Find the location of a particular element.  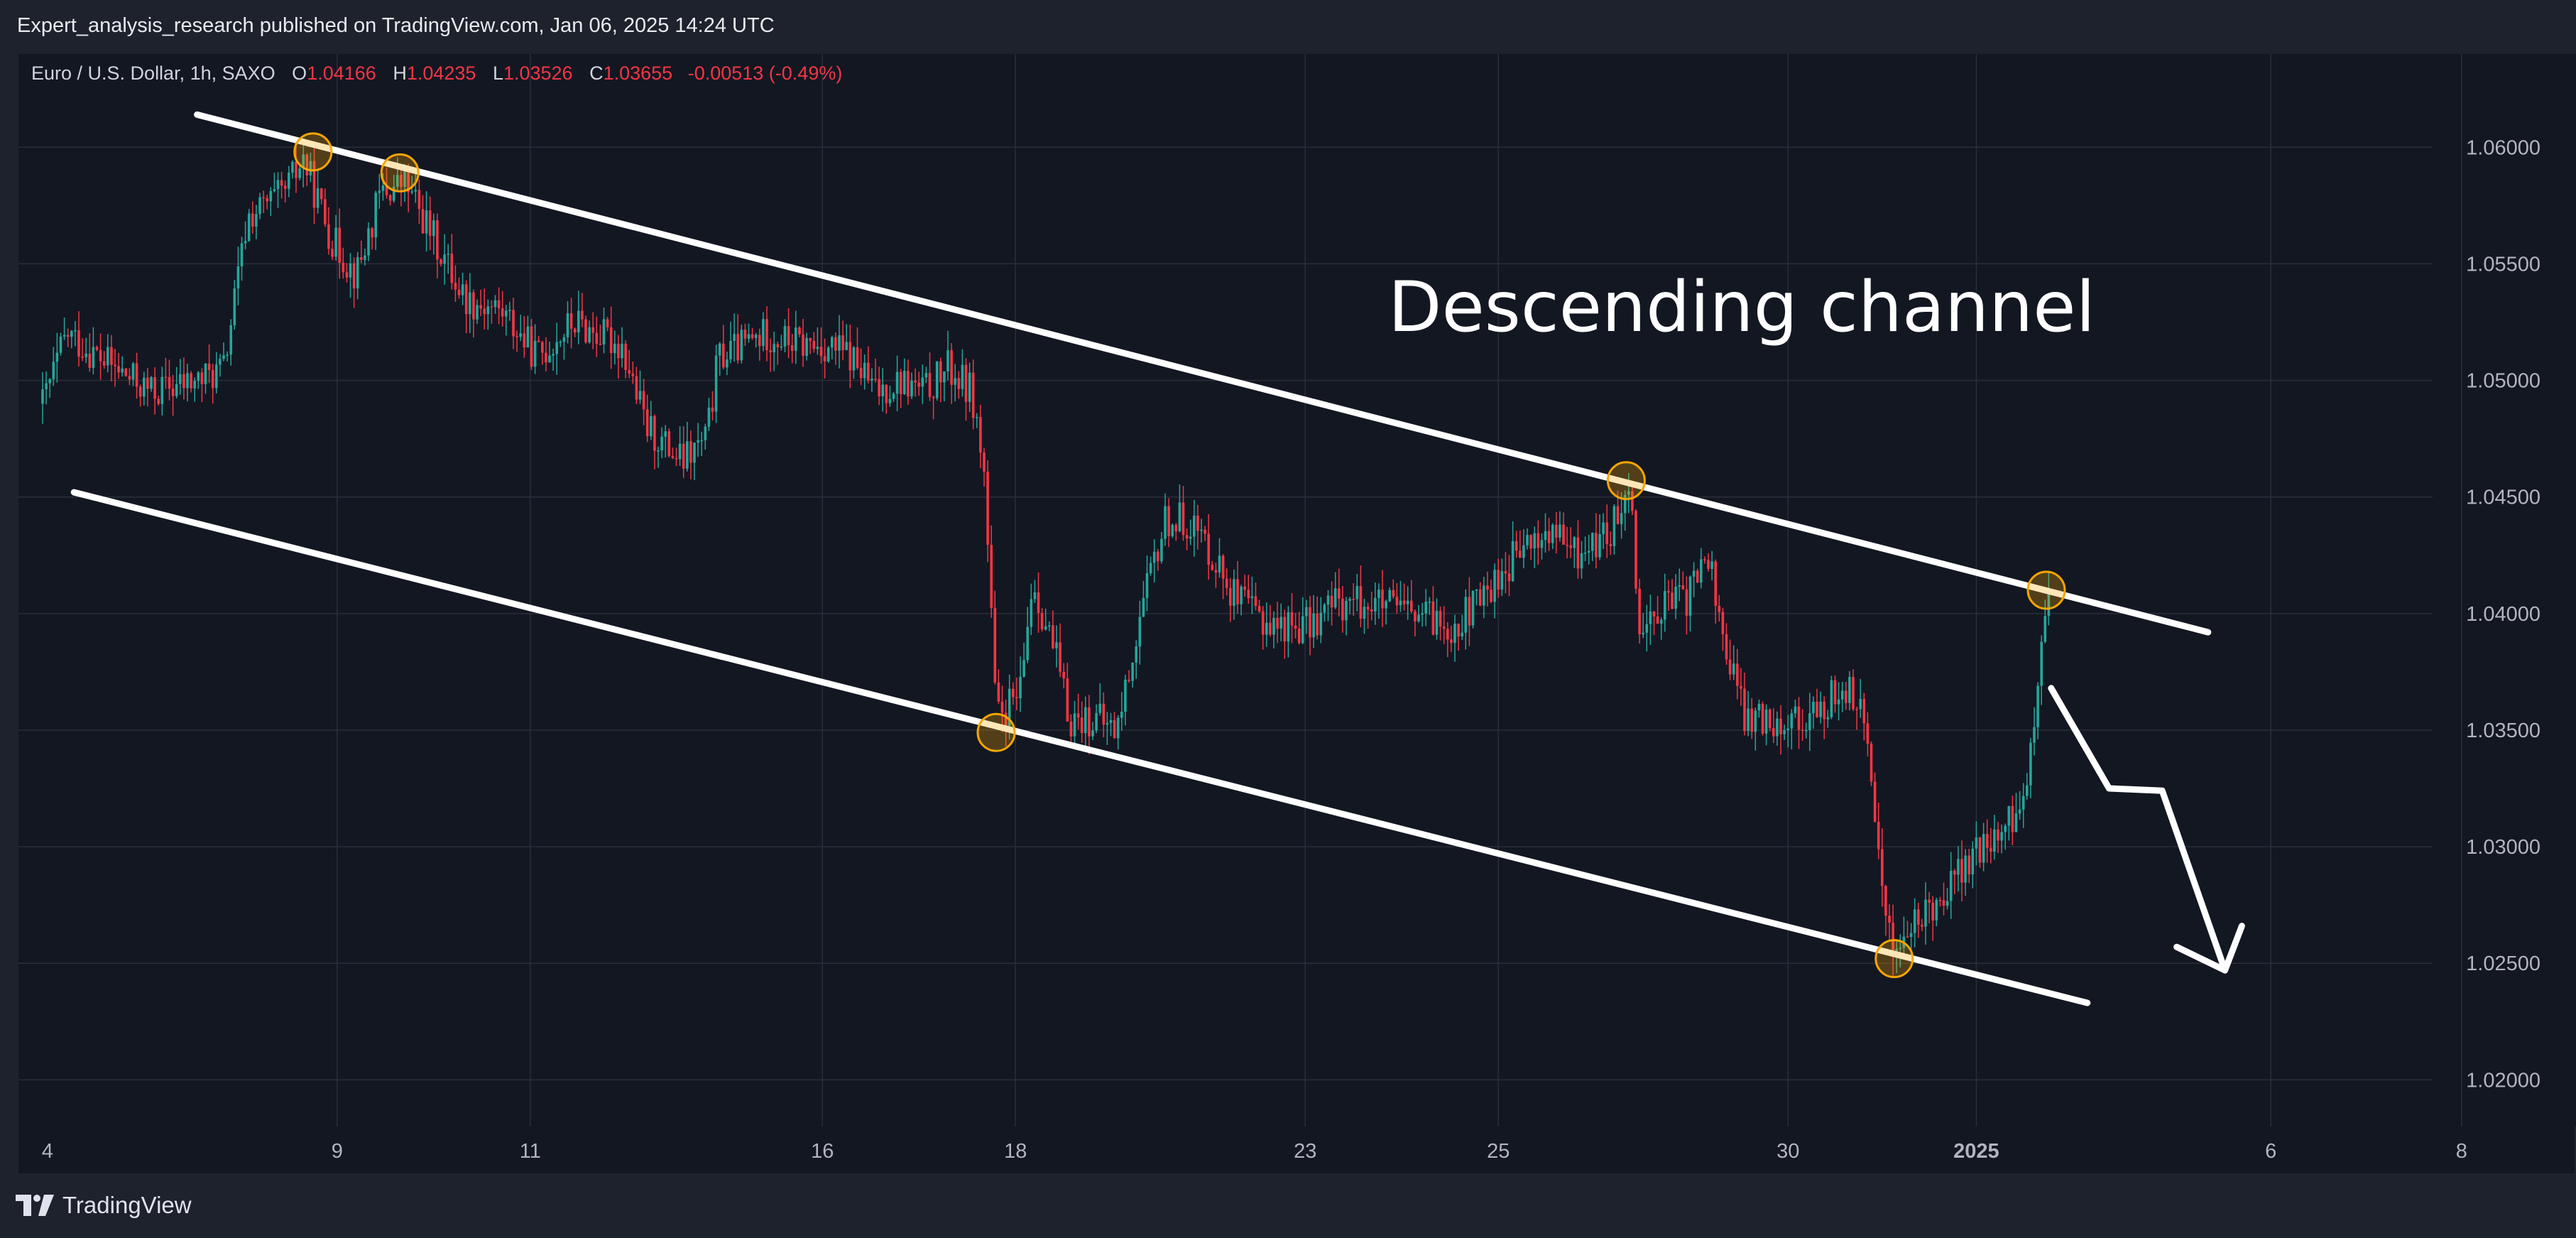

projection-arrow-head is located at coordinates (2209, 948).